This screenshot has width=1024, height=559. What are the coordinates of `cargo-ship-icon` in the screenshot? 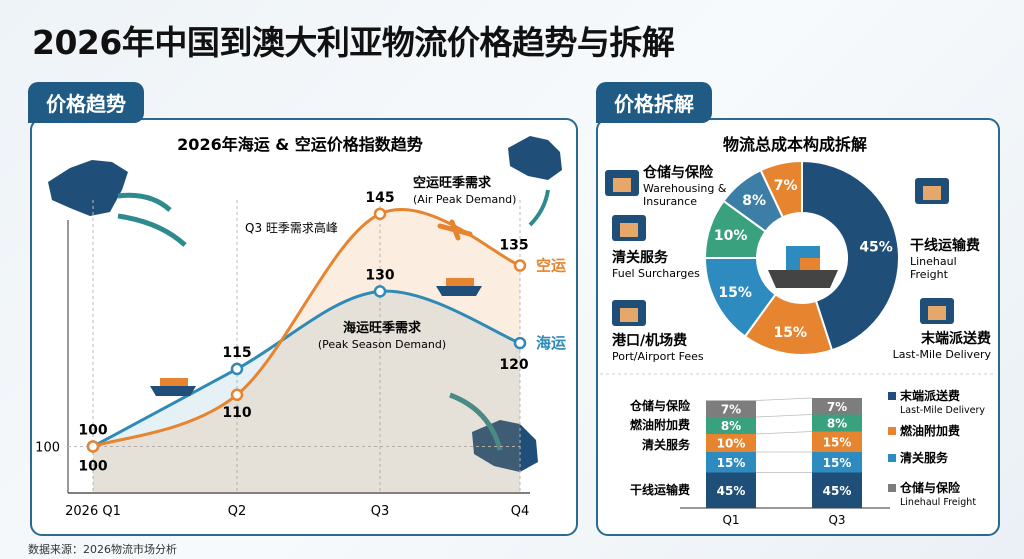 It's located at (803, 267).